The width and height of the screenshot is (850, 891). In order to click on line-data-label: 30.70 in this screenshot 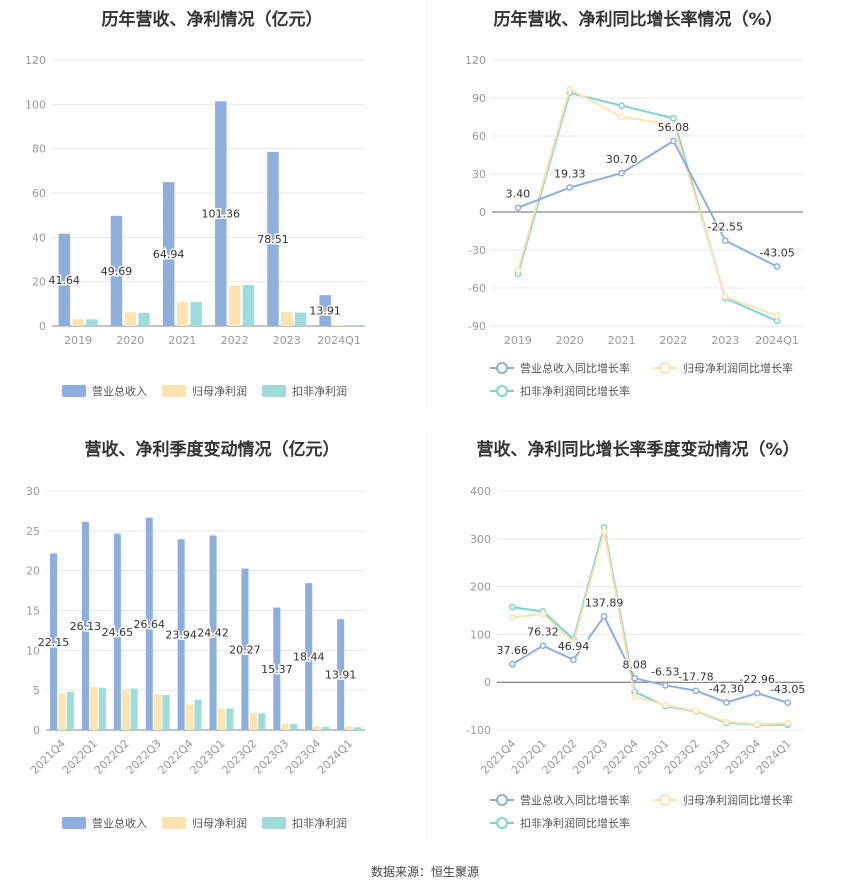, I will do `click(622, 159)`.